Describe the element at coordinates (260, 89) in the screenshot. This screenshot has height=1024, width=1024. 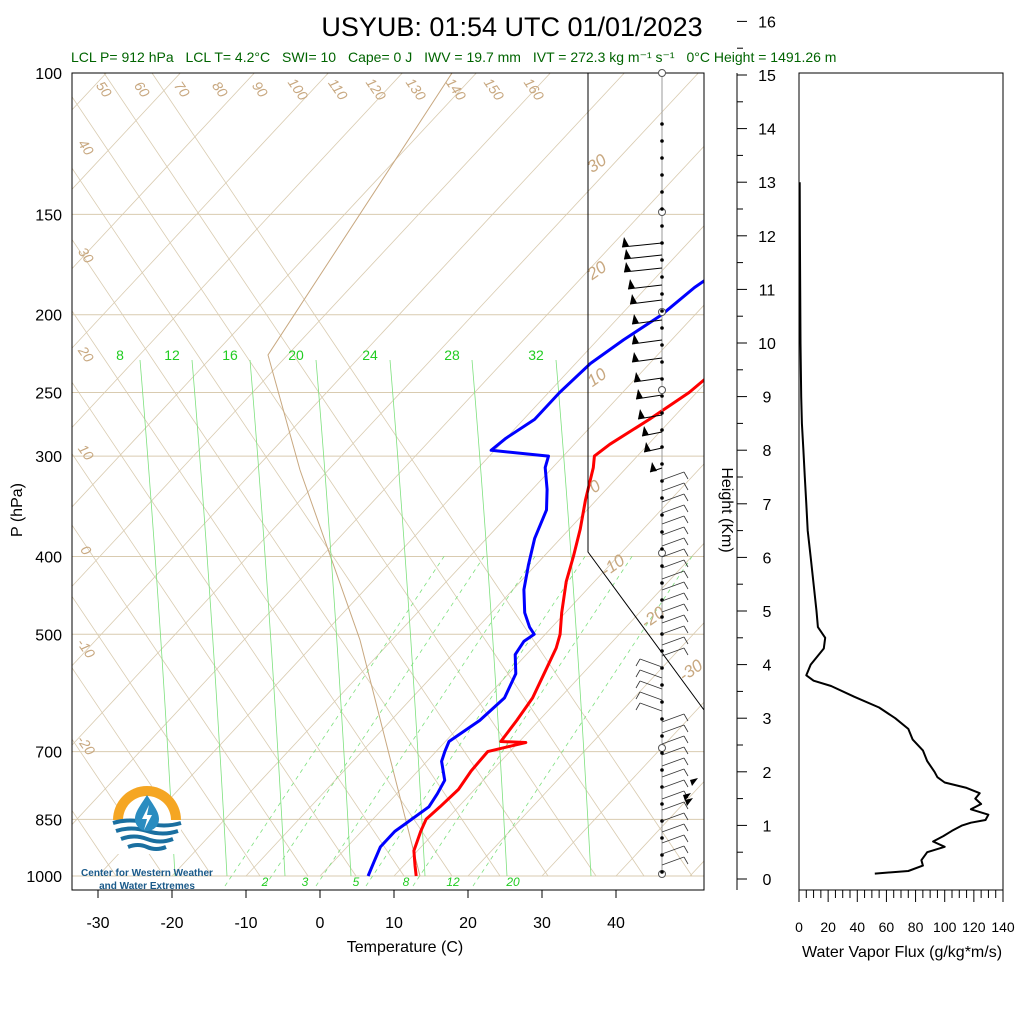
I see `isotherm-label: 90` at that location.